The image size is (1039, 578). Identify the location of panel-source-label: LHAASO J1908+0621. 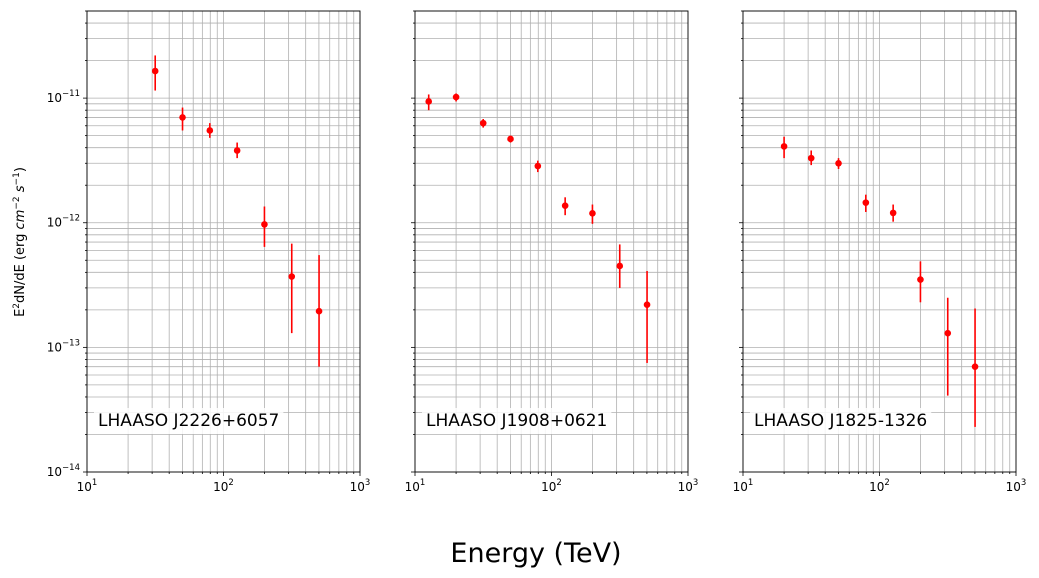
(516, 421).